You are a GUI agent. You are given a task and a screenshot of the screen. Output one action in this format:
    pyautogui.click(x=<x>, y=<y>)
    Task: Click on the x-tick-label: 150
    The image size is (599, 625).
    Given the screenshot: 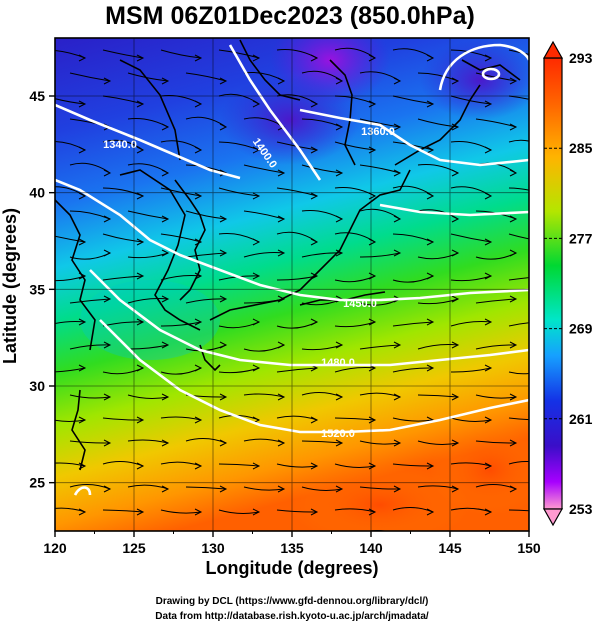 What is the action you would take?
    pyautogui.click(x=529, y=548)
    